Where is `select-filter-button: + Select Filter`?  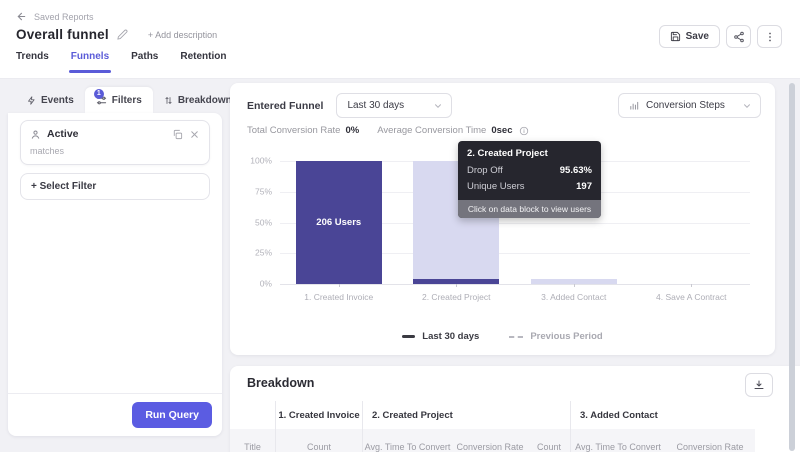 select-filter-button: + Select Filter is located at coordinates (115, 186).